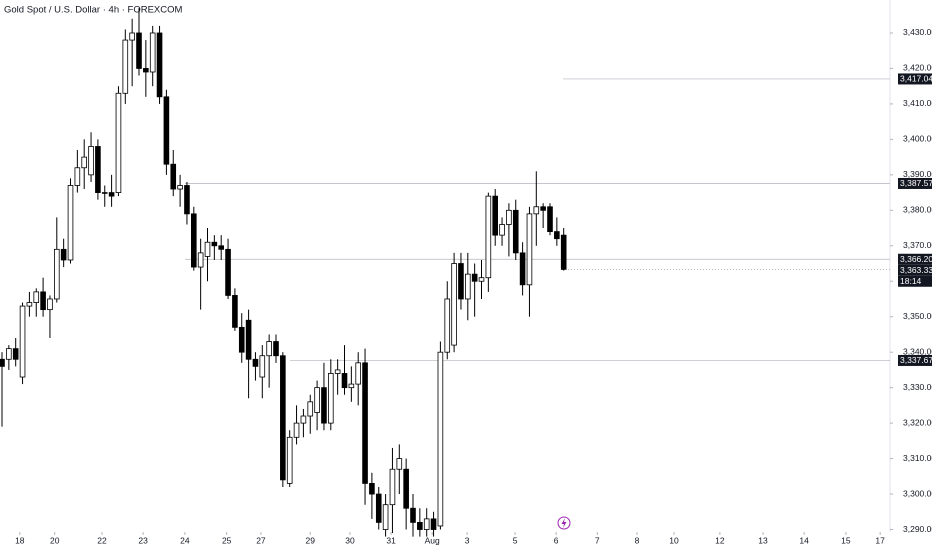 This screenshot has height=550, width=932. I want to click on x-tick-label: 12, so click(720, 540).